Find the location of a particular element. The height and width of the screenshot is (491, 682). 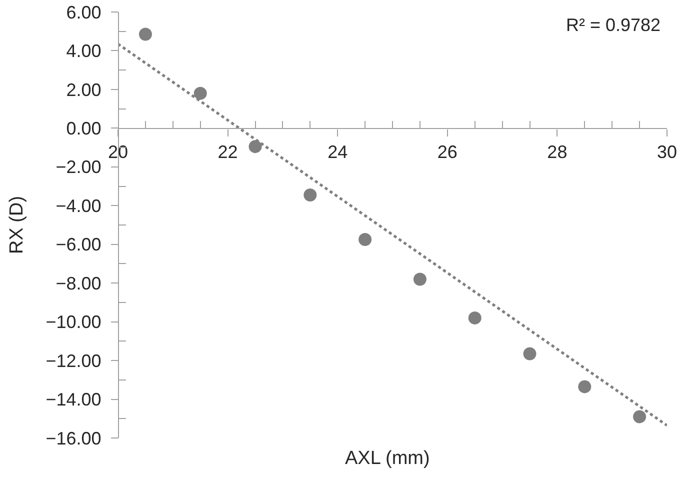

y-tick-label: −10.00 is located at coordinates (74, 322).